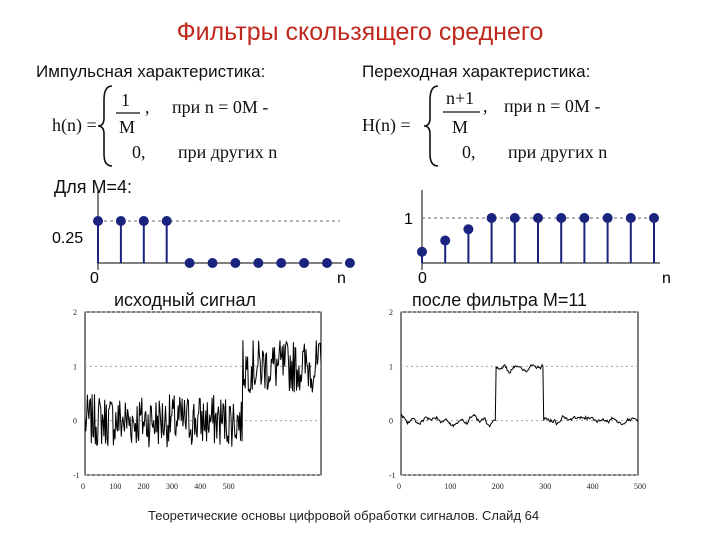 This screenshot has height=540, width=720. Describe the element at coordinates (469, 152) in the screenshot. I see `H-val2: 0,` at that location.